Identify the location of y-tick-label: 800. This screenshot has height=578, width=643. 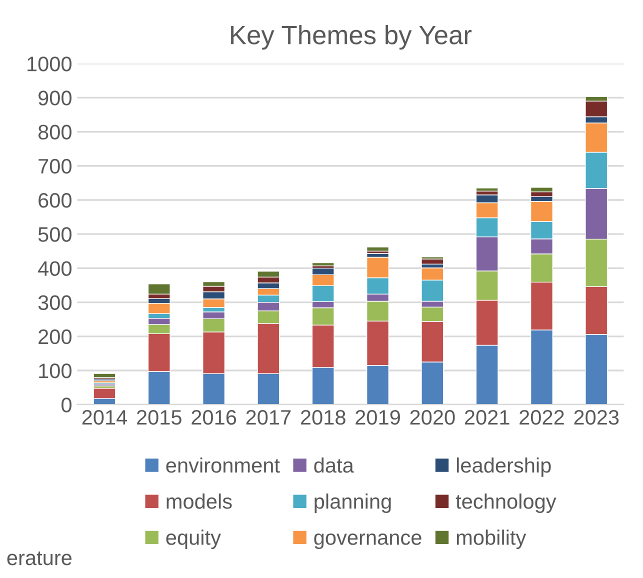
(55, 132).